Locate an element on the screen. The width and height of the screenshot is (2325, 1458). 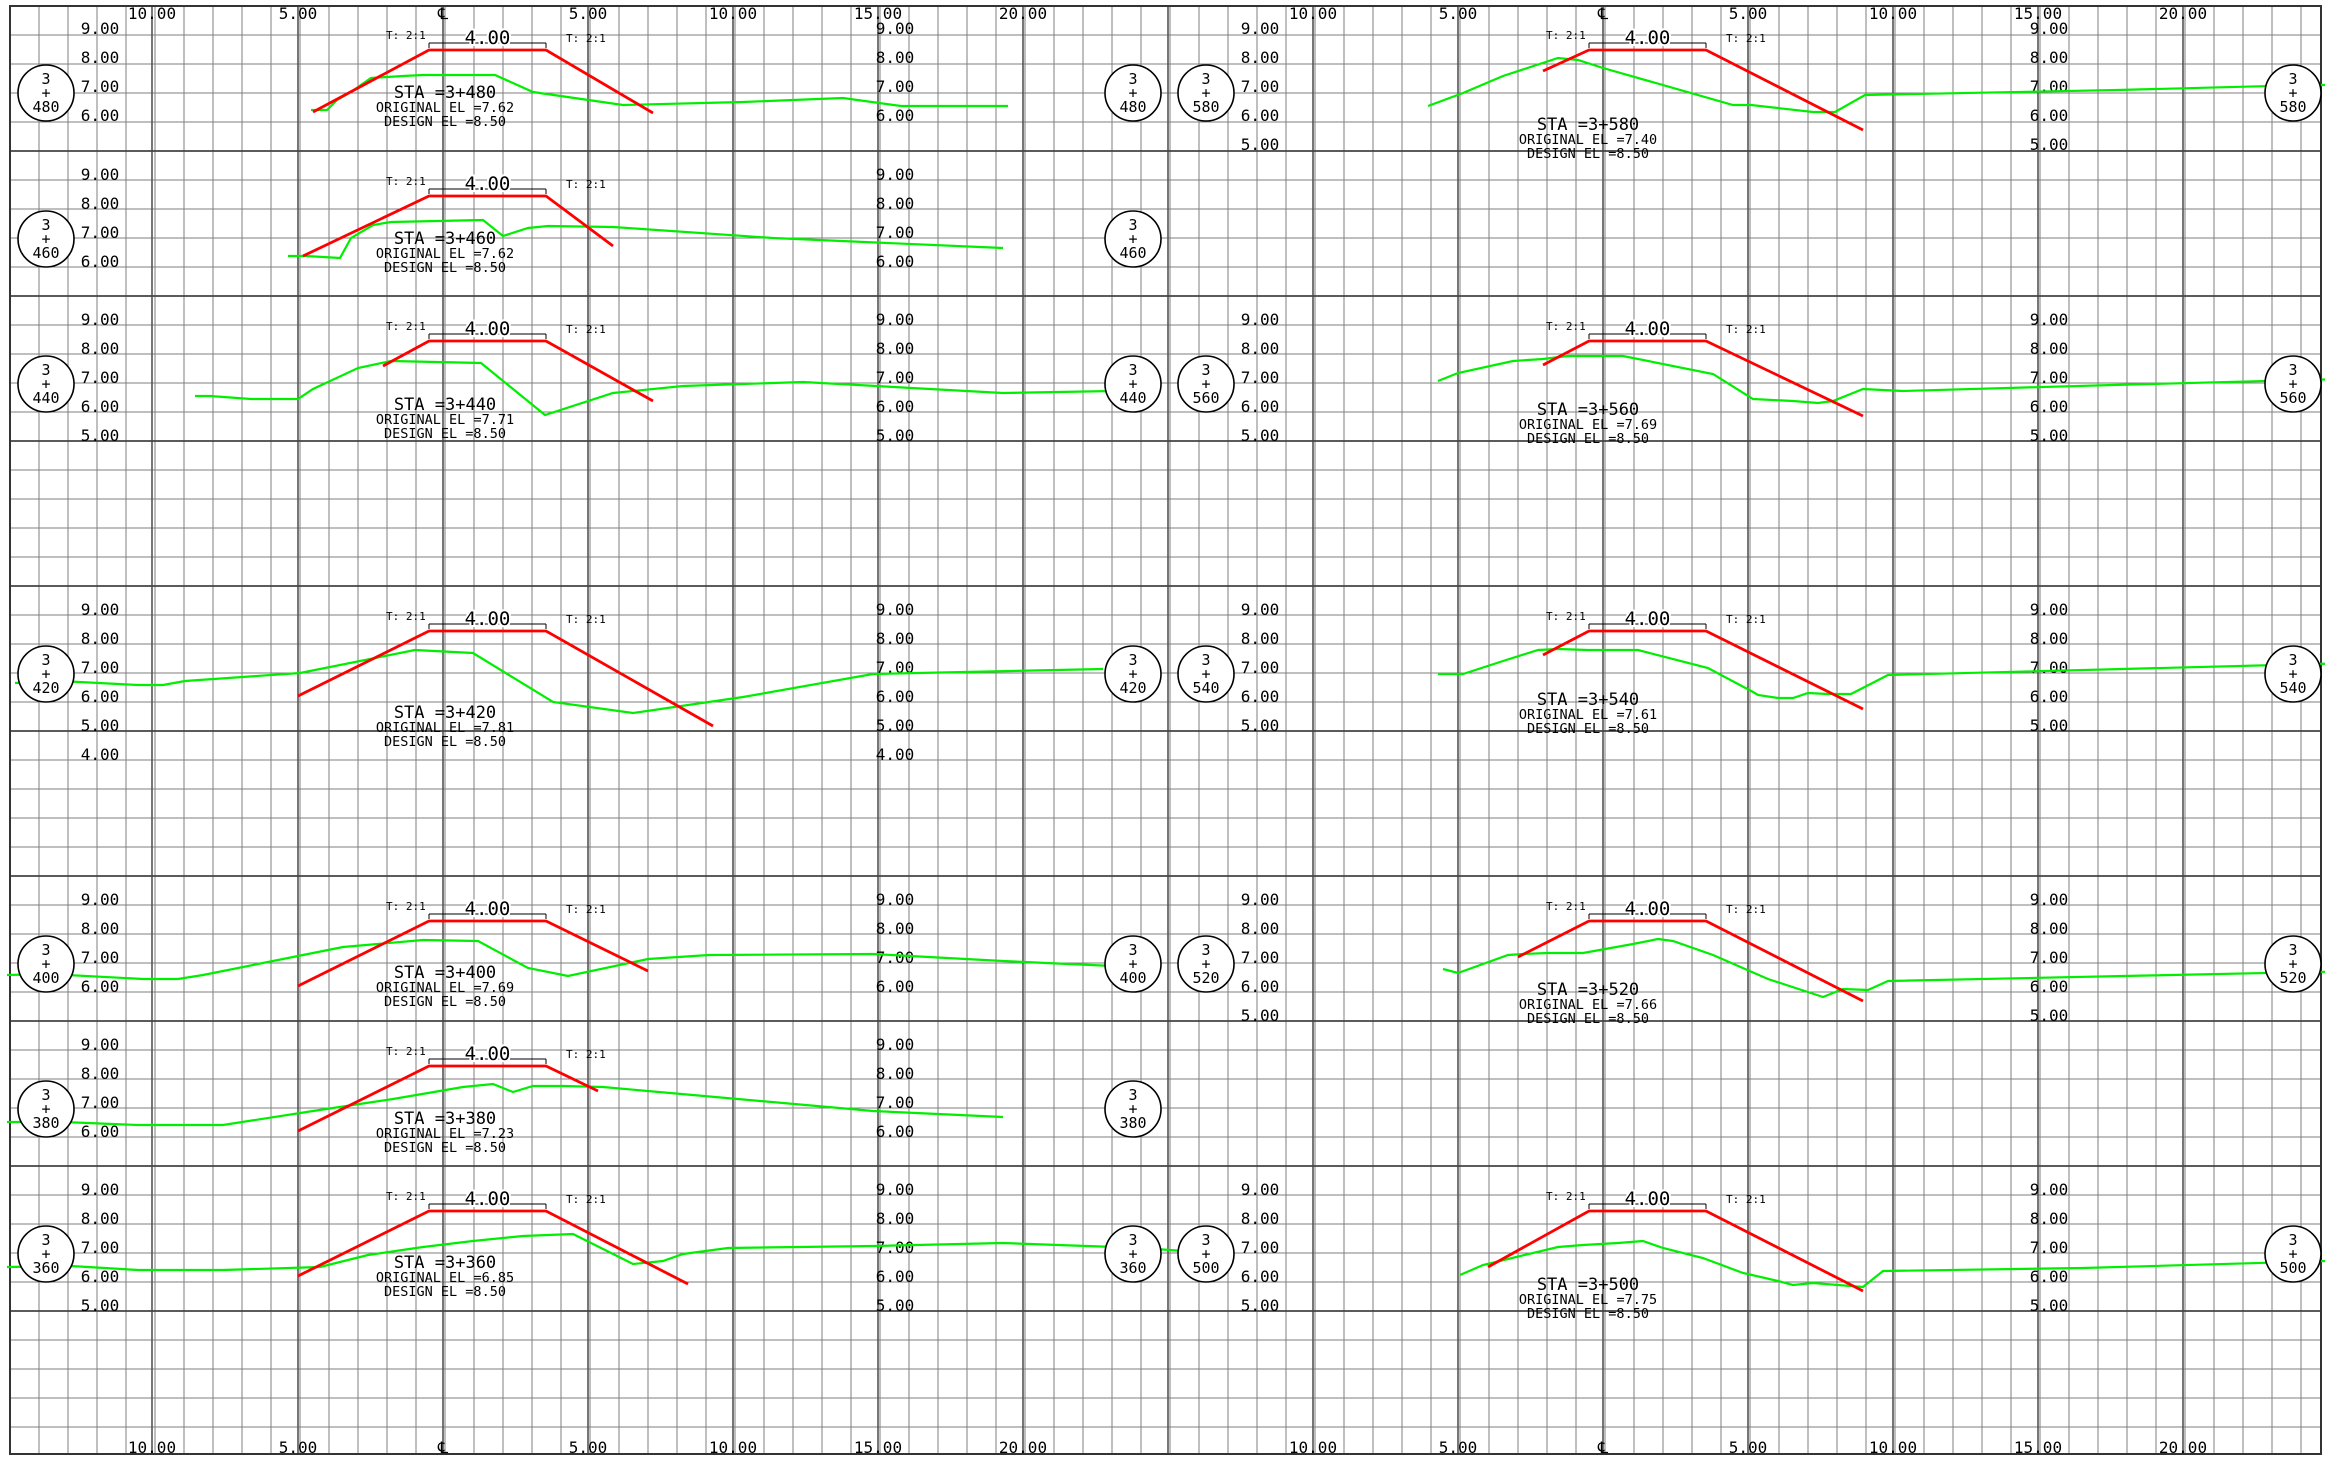
station-bubble-left: 3+420 is located at coordinates (46, 674).